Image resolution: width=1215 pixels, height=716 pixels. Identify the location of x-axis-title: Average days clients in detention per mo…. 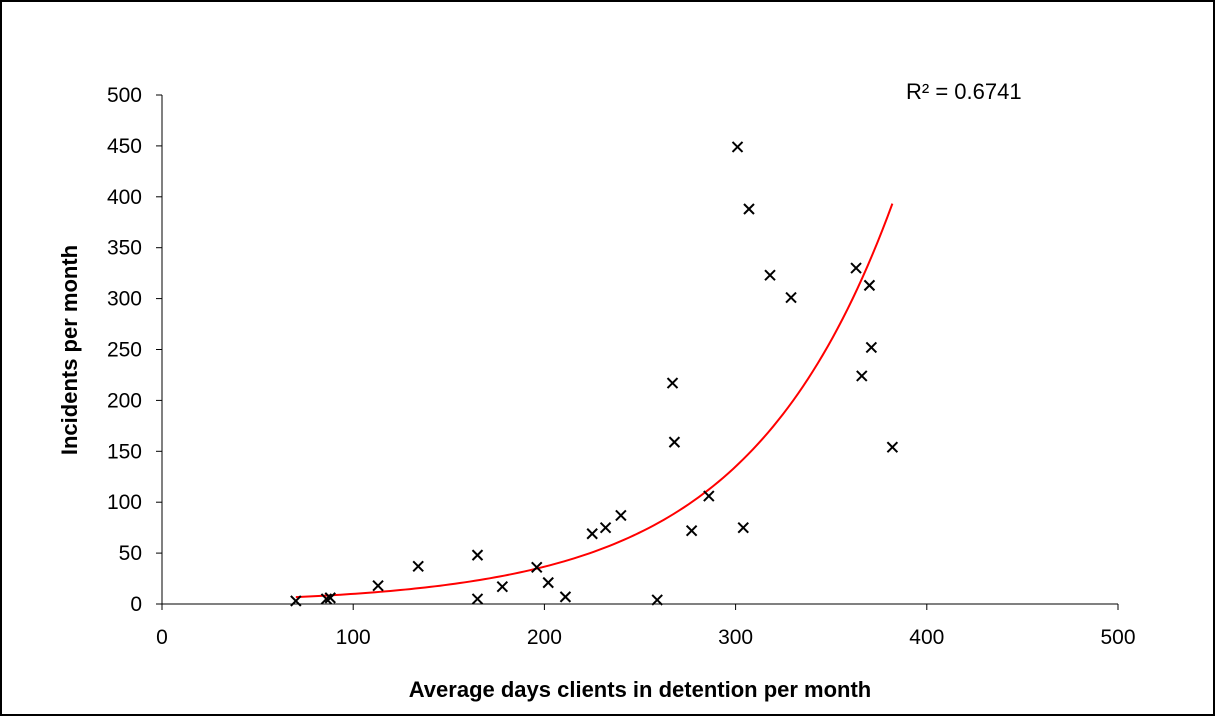
(640, 689).